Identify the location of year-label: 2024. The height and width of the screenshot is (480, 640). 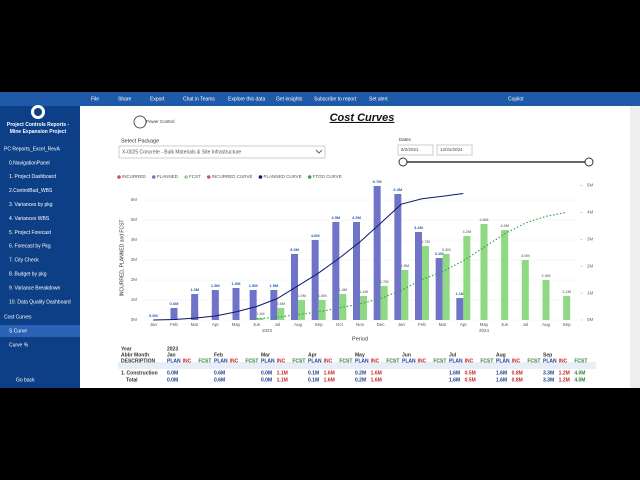
(484, 330).